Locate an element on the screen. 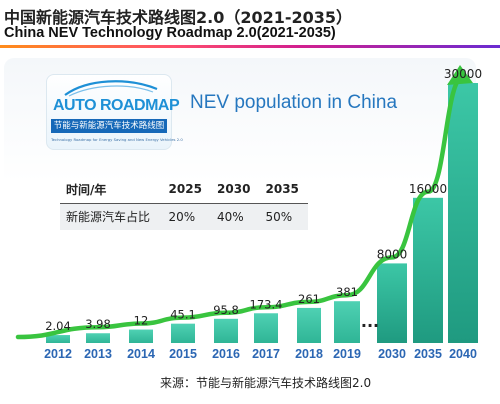 The height and width of the screenshot is (404, 500). year-label-2035: 2035 is located at coordinates (428, 354).